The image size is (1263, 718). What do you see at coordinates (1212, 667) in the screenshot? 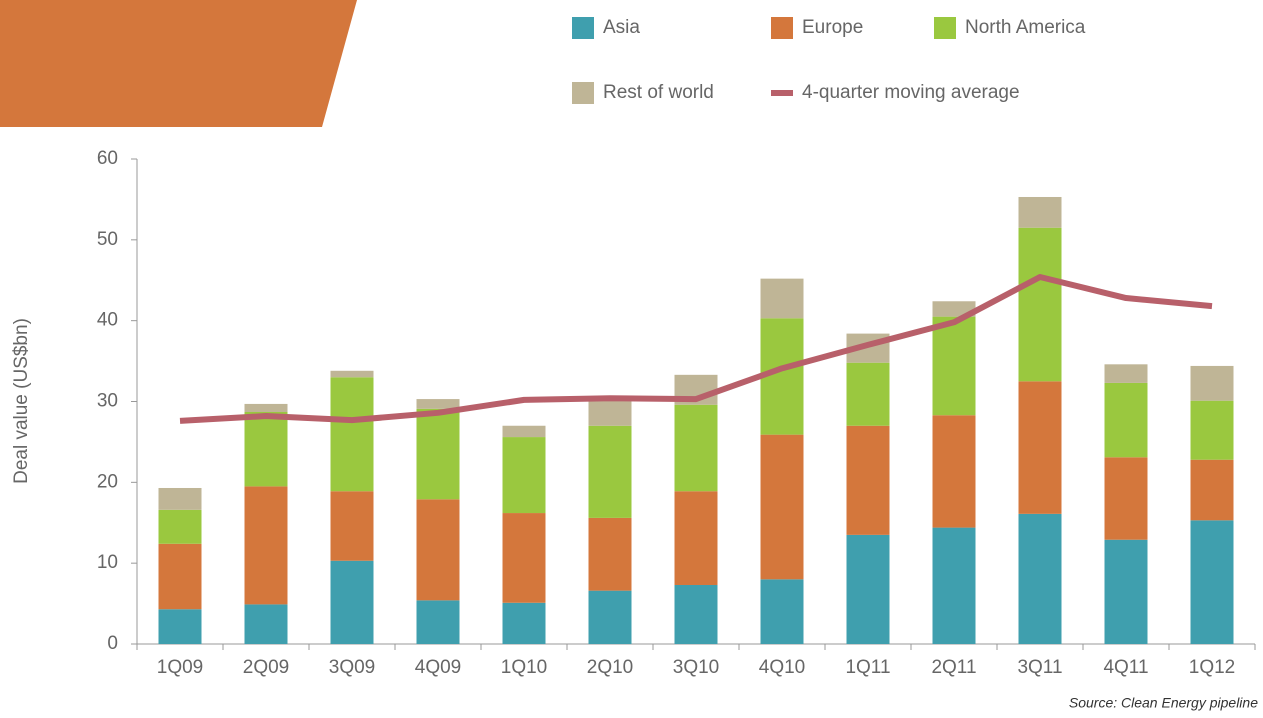
I see `x-tick-label: 1Q12` at bounding box center [1212, 667].